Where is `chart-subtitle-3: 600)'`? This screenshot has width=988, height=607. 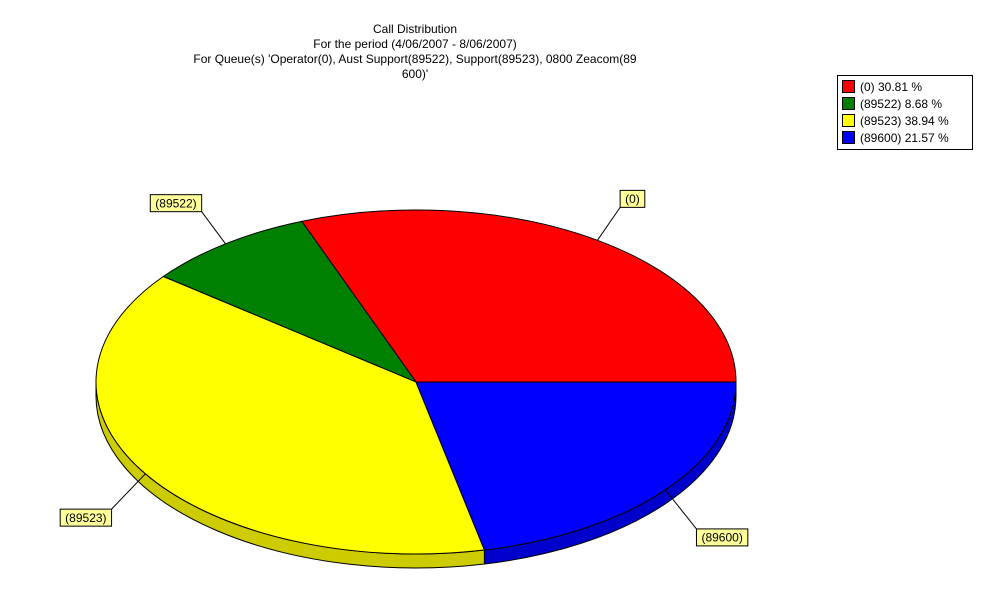 chart-subtitle-3: 600)' is located at coordinates (415, 74).